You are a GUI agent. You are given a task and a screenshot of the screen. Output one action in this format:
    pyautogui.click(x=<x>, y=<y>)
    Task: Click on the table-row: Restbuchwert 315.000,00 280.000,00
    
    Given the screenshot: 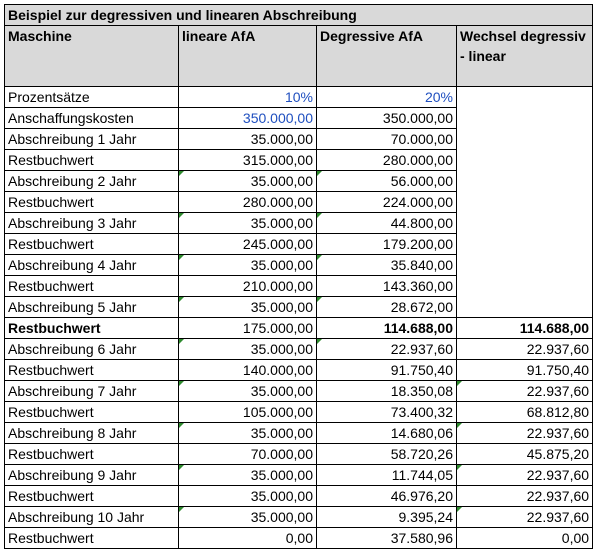 What is the action you would take?
    pyautogui.click(x=299, y=160)
    